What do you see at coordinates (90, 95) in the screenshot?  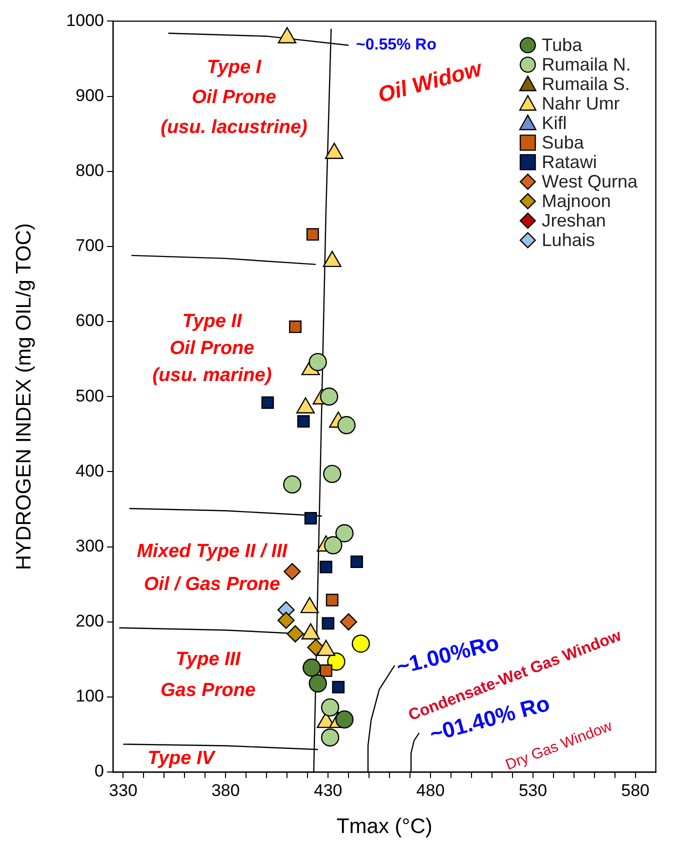 I see `y-tick-label: 900` at bounding box center [90, 95].